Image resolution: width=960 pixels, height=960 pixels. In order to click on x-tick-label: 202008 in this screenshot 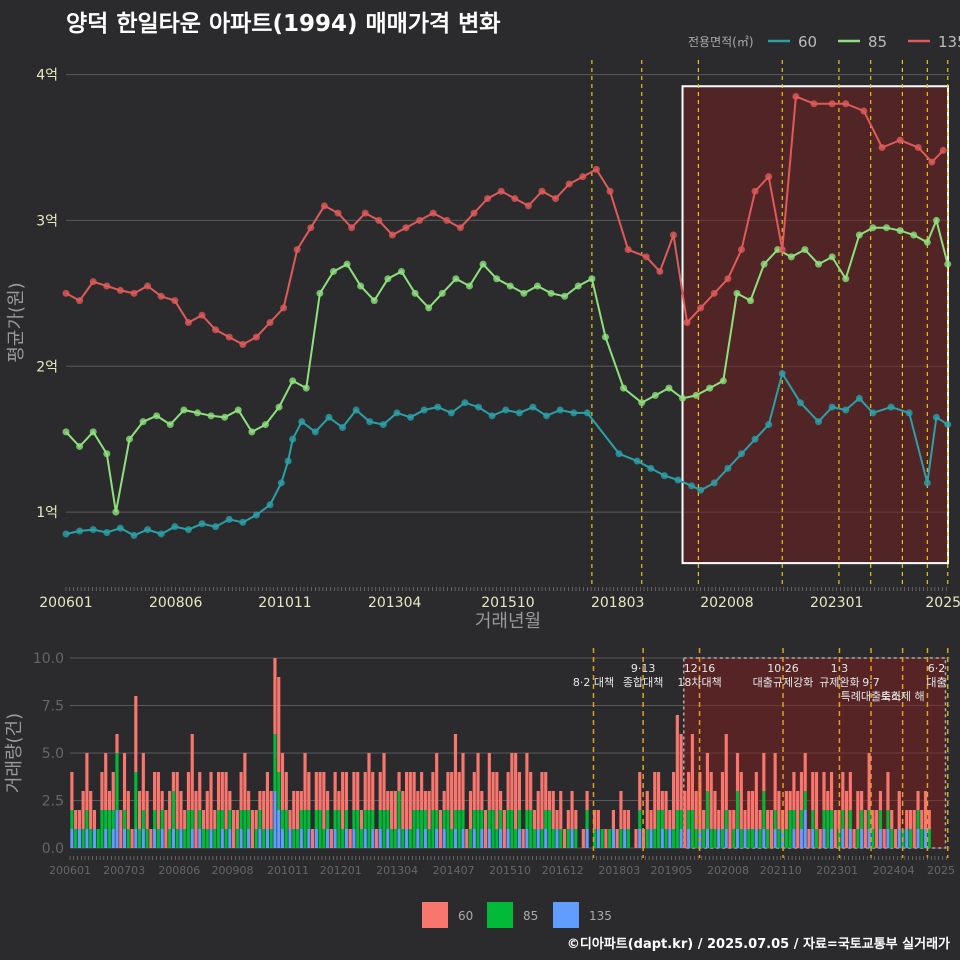, I will do `click(726, 603)`.